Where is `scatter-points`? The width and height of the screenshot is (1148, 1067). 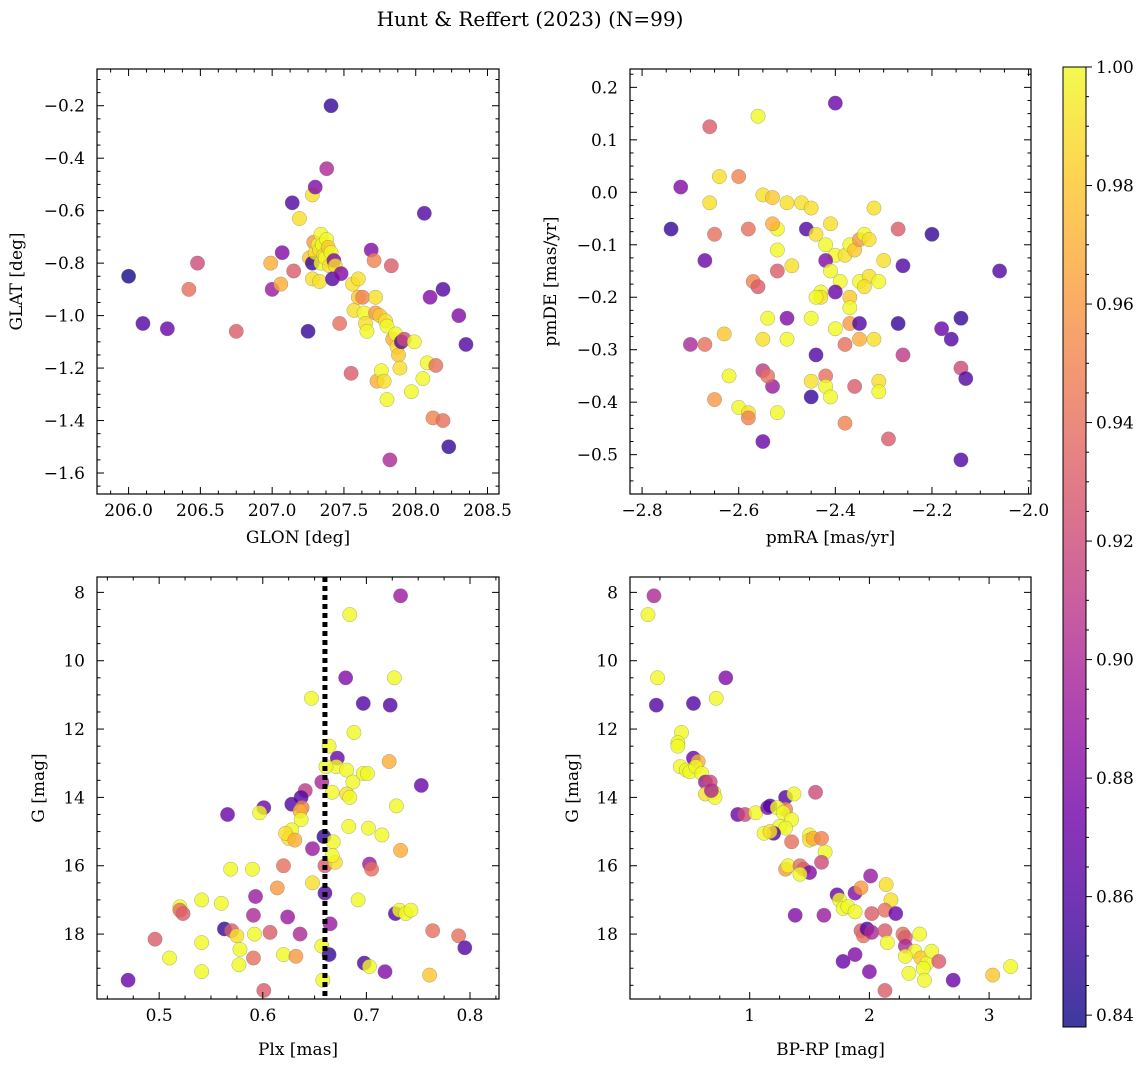 scatter-points is located at coordinates (835, 281).